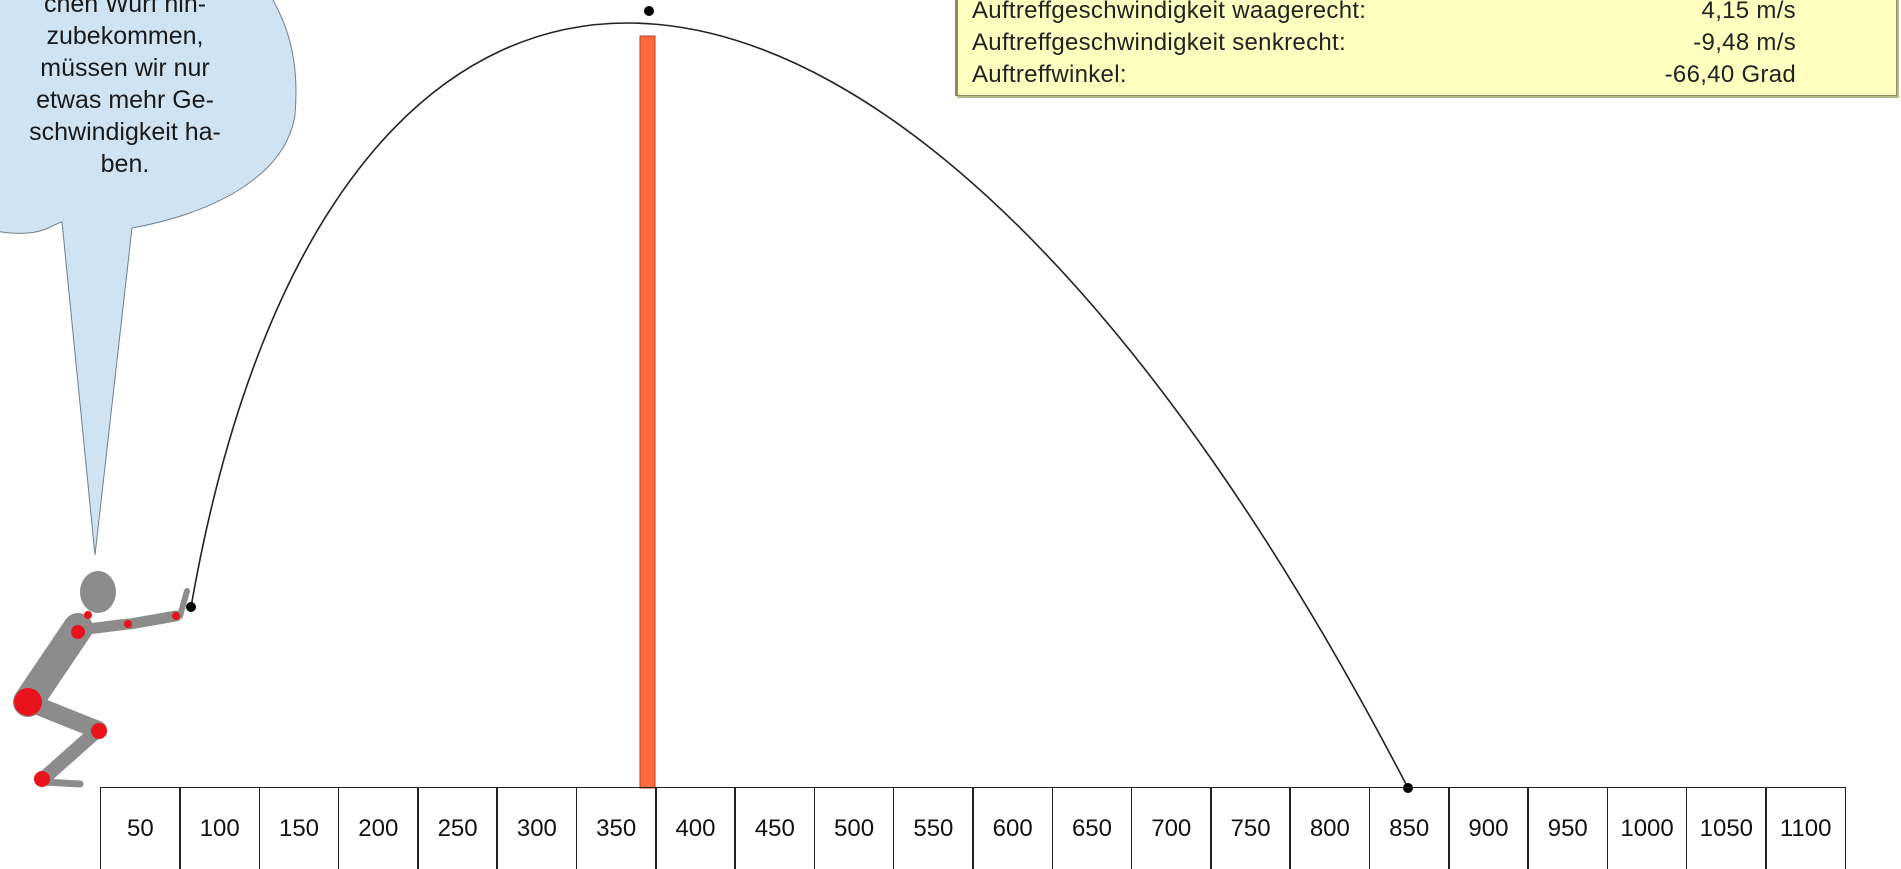 This screenshot has height=869, width=1901. Describe the element at coordinates (153, 620) in the screenshot. I see `figure-forearm` at that location.